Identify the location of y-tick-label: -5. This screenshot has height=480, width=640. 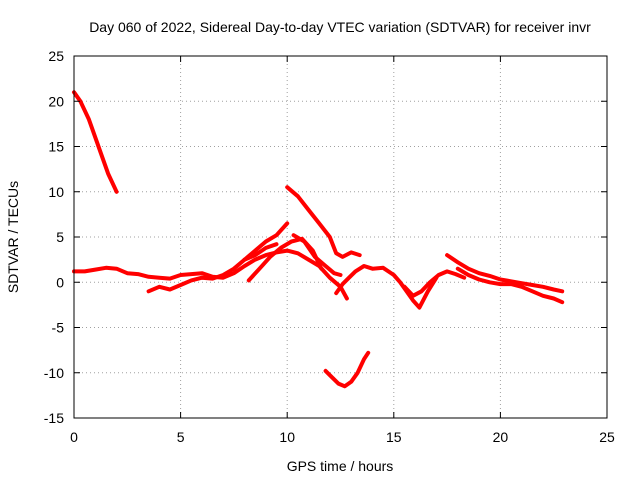
(58, 328).